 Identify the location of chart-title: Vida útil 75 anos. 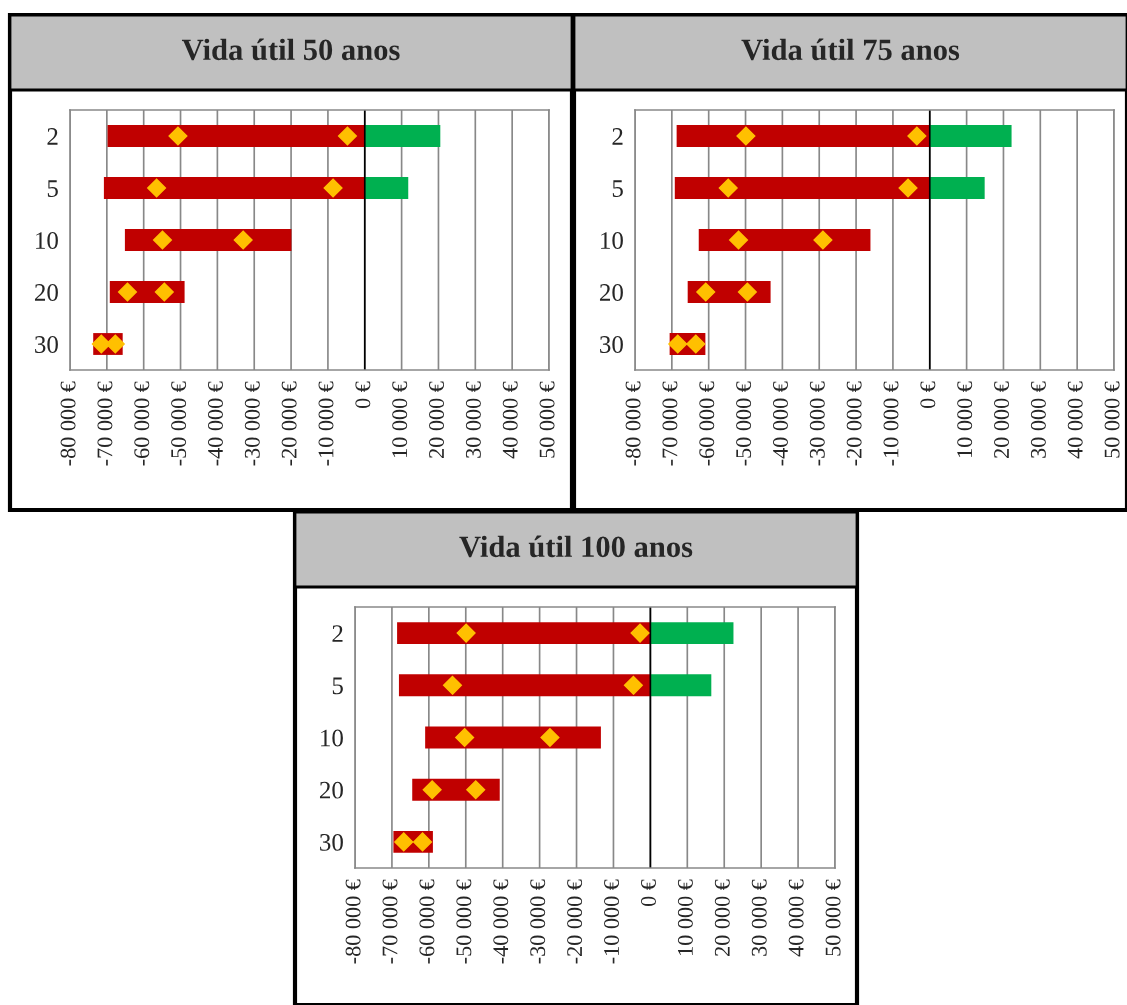
(850, 49).